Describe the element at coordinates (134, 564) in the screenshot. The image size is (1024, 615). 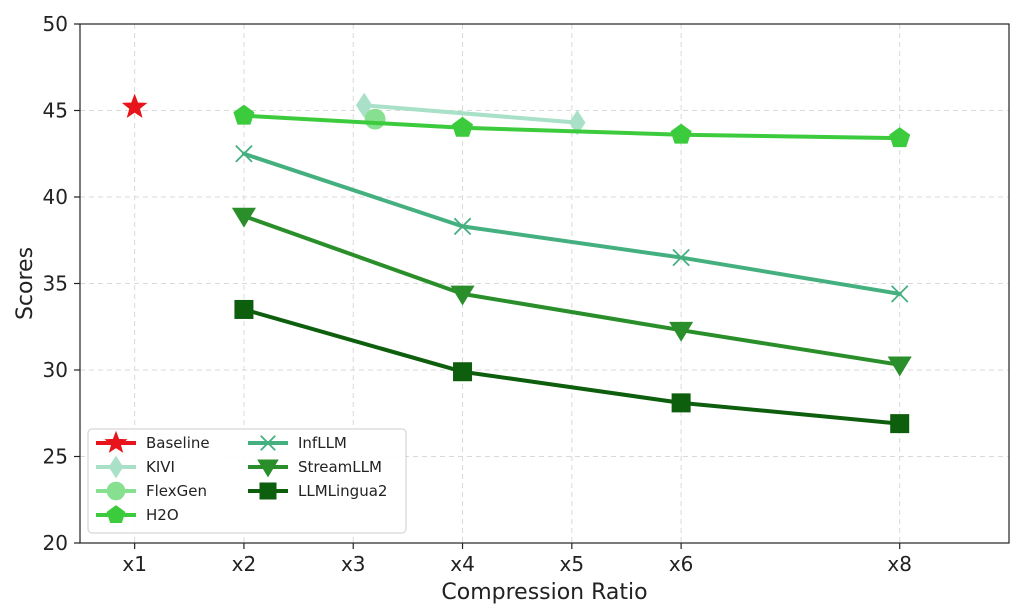
I see `x-tick-label: x1` at that location.